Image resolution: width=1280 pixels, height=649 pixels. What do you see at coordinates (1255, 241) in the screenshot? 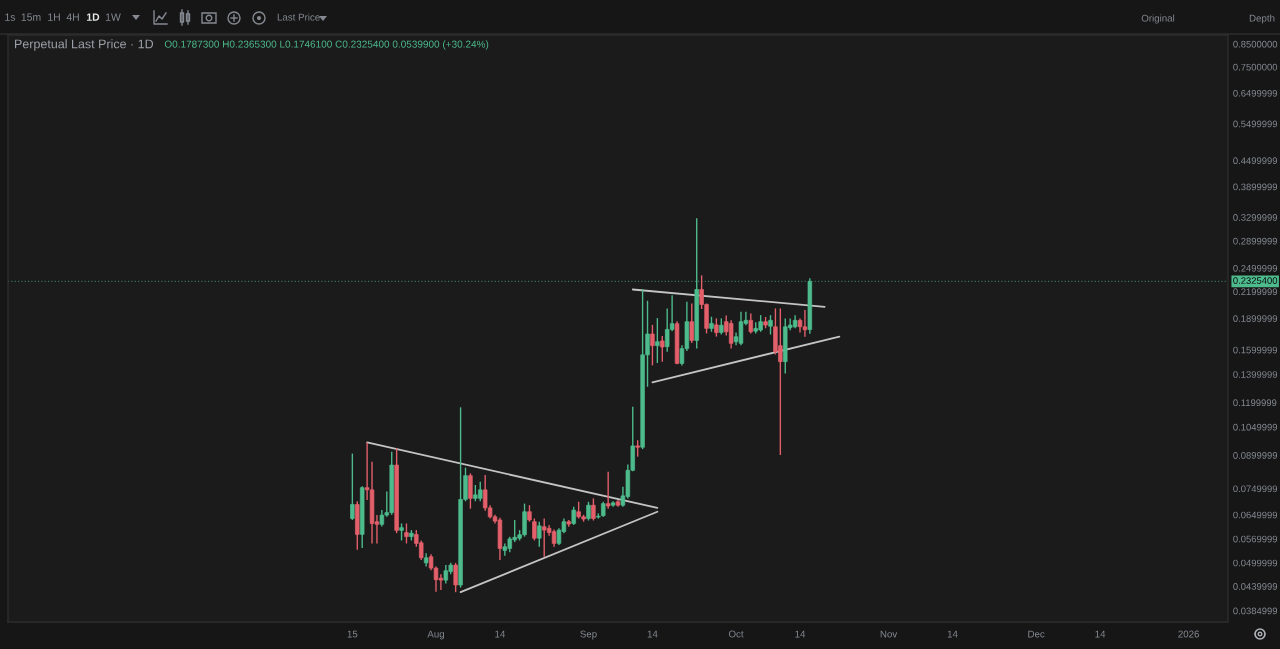
I see `y-tick-label: 0.2899999` at bounding box center [1255, 241].